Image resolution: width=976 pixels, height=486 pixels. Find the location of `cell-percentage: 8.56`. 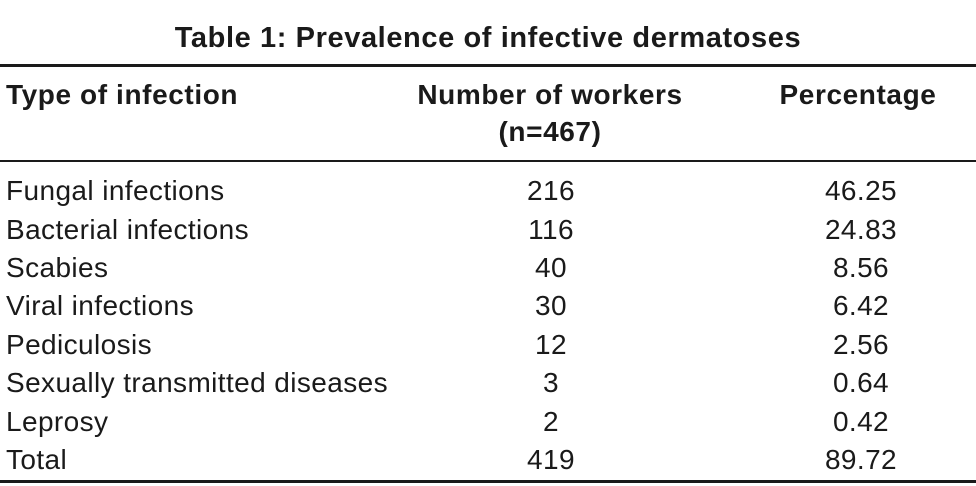

cell-percentage: 8.56 is located at coordinates (861, 267).